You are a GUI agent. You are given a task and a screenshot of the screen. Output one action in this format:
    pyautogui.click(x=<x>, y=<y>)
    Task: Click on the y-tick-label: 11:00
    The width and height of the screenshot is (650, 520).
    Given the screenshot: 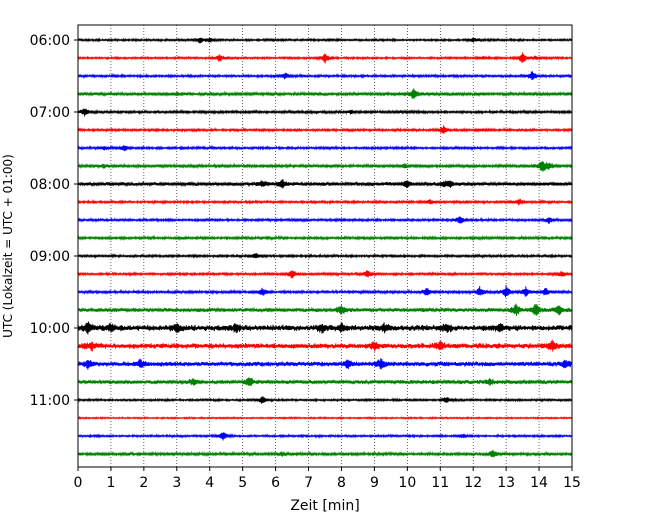 What is the action you would take?
    pyautogui.click(x=50, y=401)
    